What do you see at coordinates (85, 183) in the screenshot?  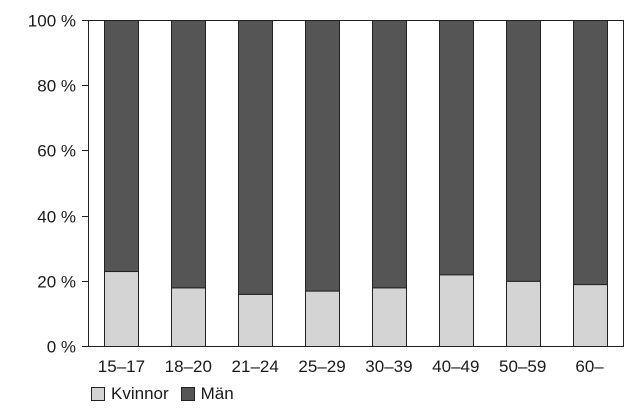 I see `y-axis-ticks` at bounding box center [85, 183].